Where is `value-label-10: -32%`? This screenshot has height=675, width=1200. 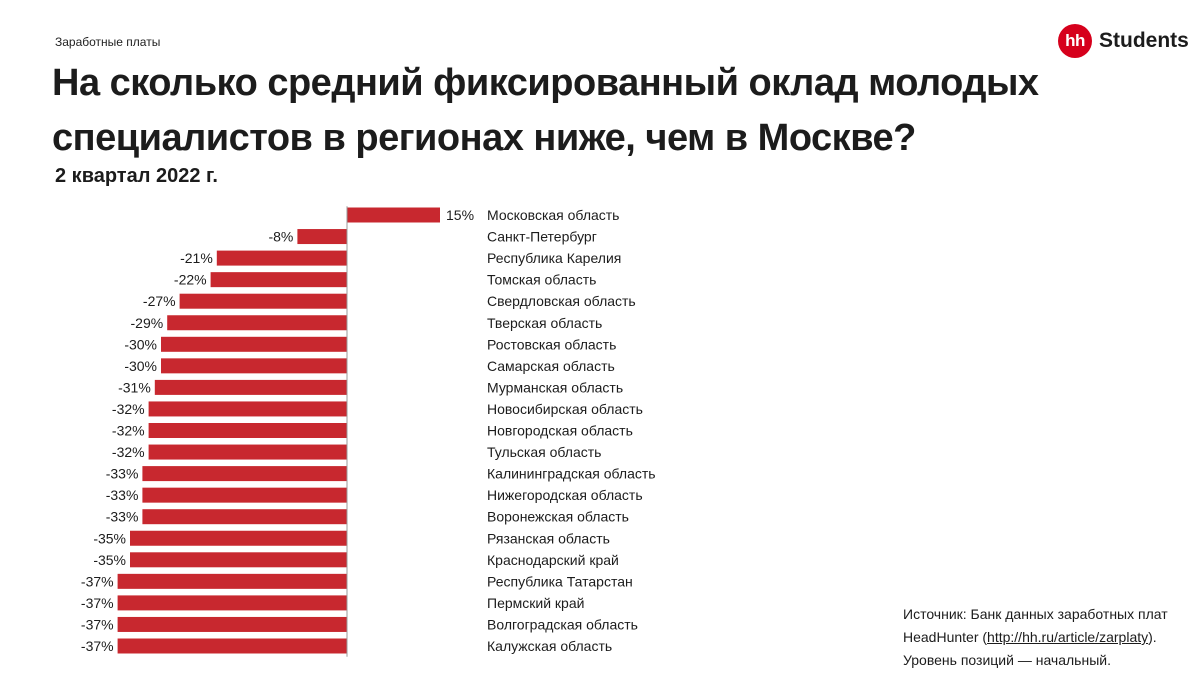 value-label-10: -32% is located at coordinates (128, 409).